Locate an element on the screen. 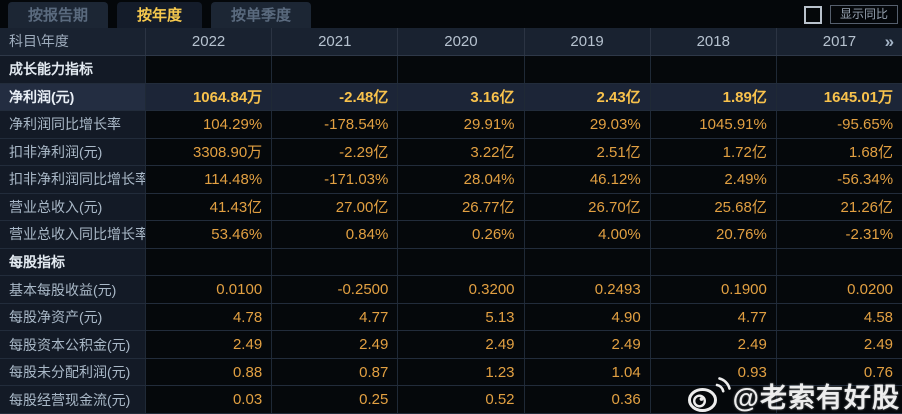  cell-2018: 1.89亿 is located at coordinates (712, 97).